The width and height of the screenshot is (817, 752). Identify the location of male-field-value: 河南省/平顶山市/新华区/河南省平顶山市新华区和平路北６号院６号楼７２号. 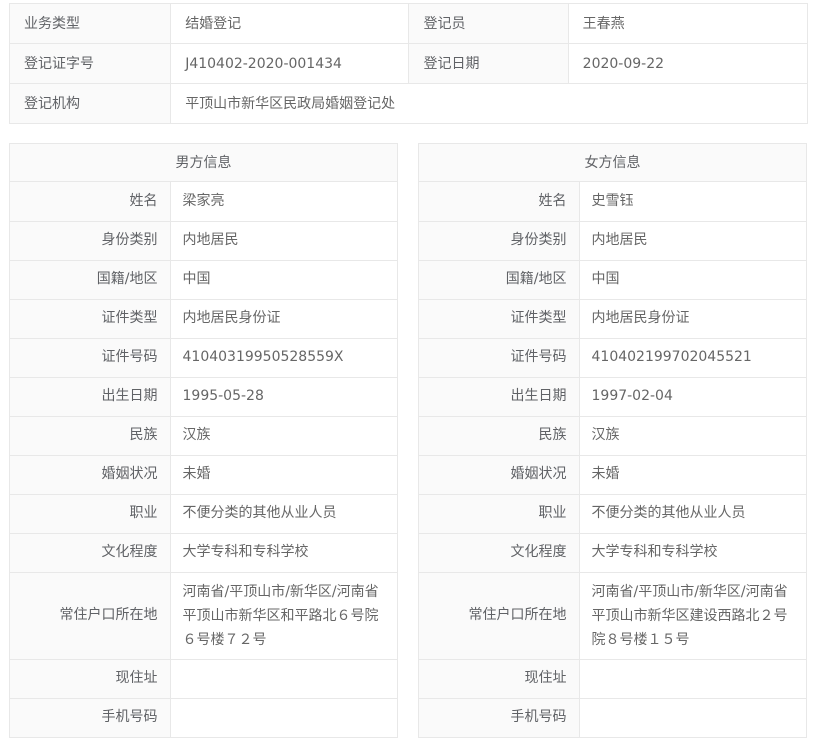
(284, 616).